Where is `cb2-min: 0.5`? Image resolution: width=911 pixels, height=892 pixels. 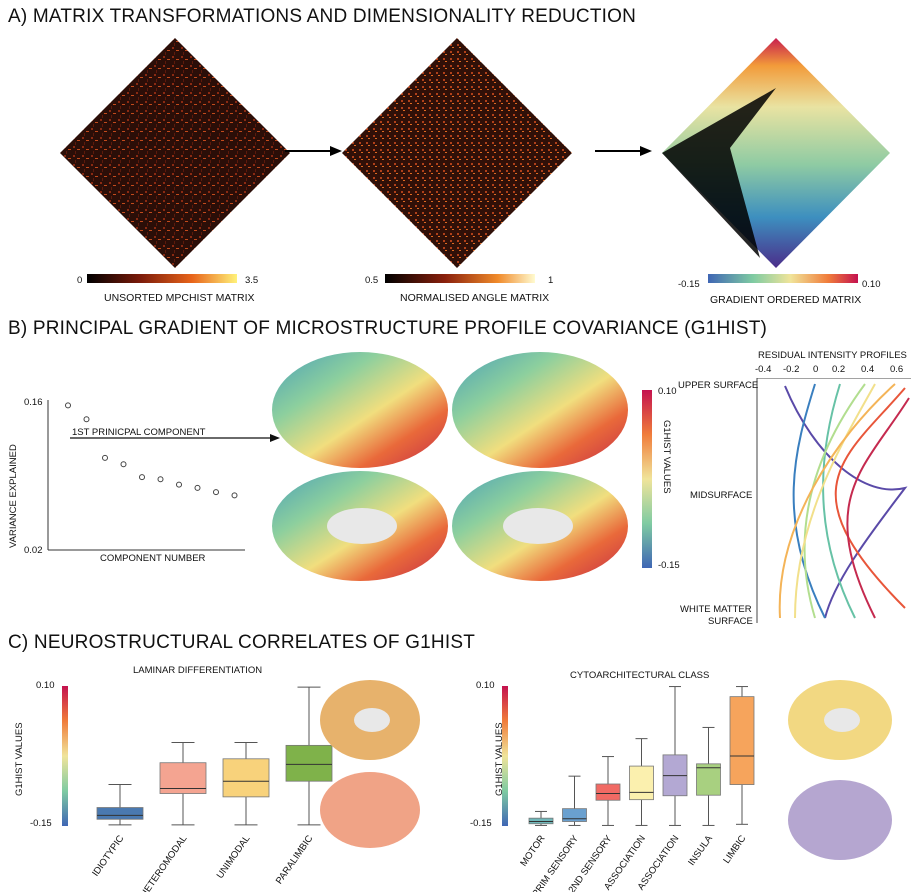 cb2-min: 0.5 is located at coordinates (372, 280).